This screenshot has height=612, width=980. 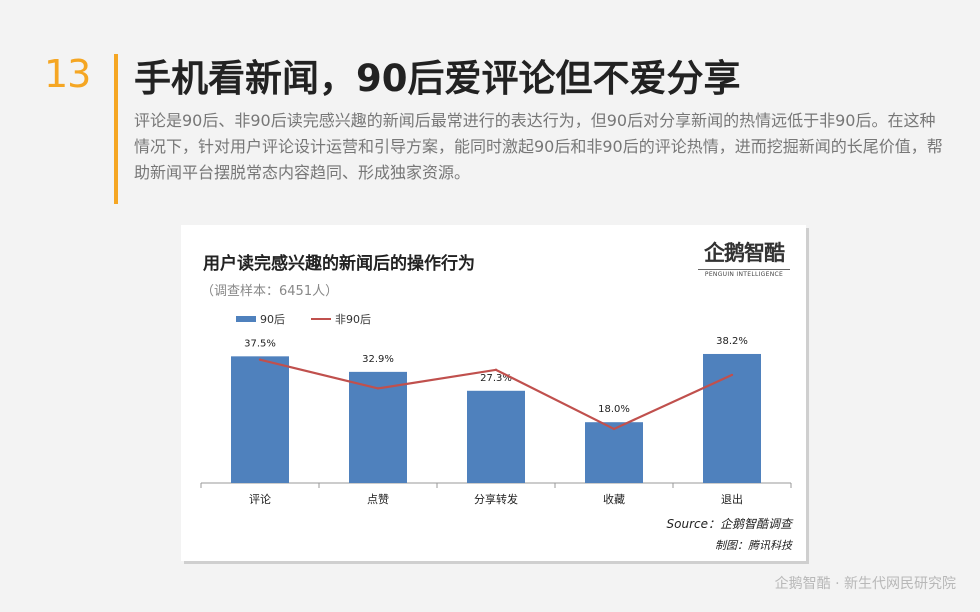 I want to click on page-number: 13, so click(x=67, y=74).